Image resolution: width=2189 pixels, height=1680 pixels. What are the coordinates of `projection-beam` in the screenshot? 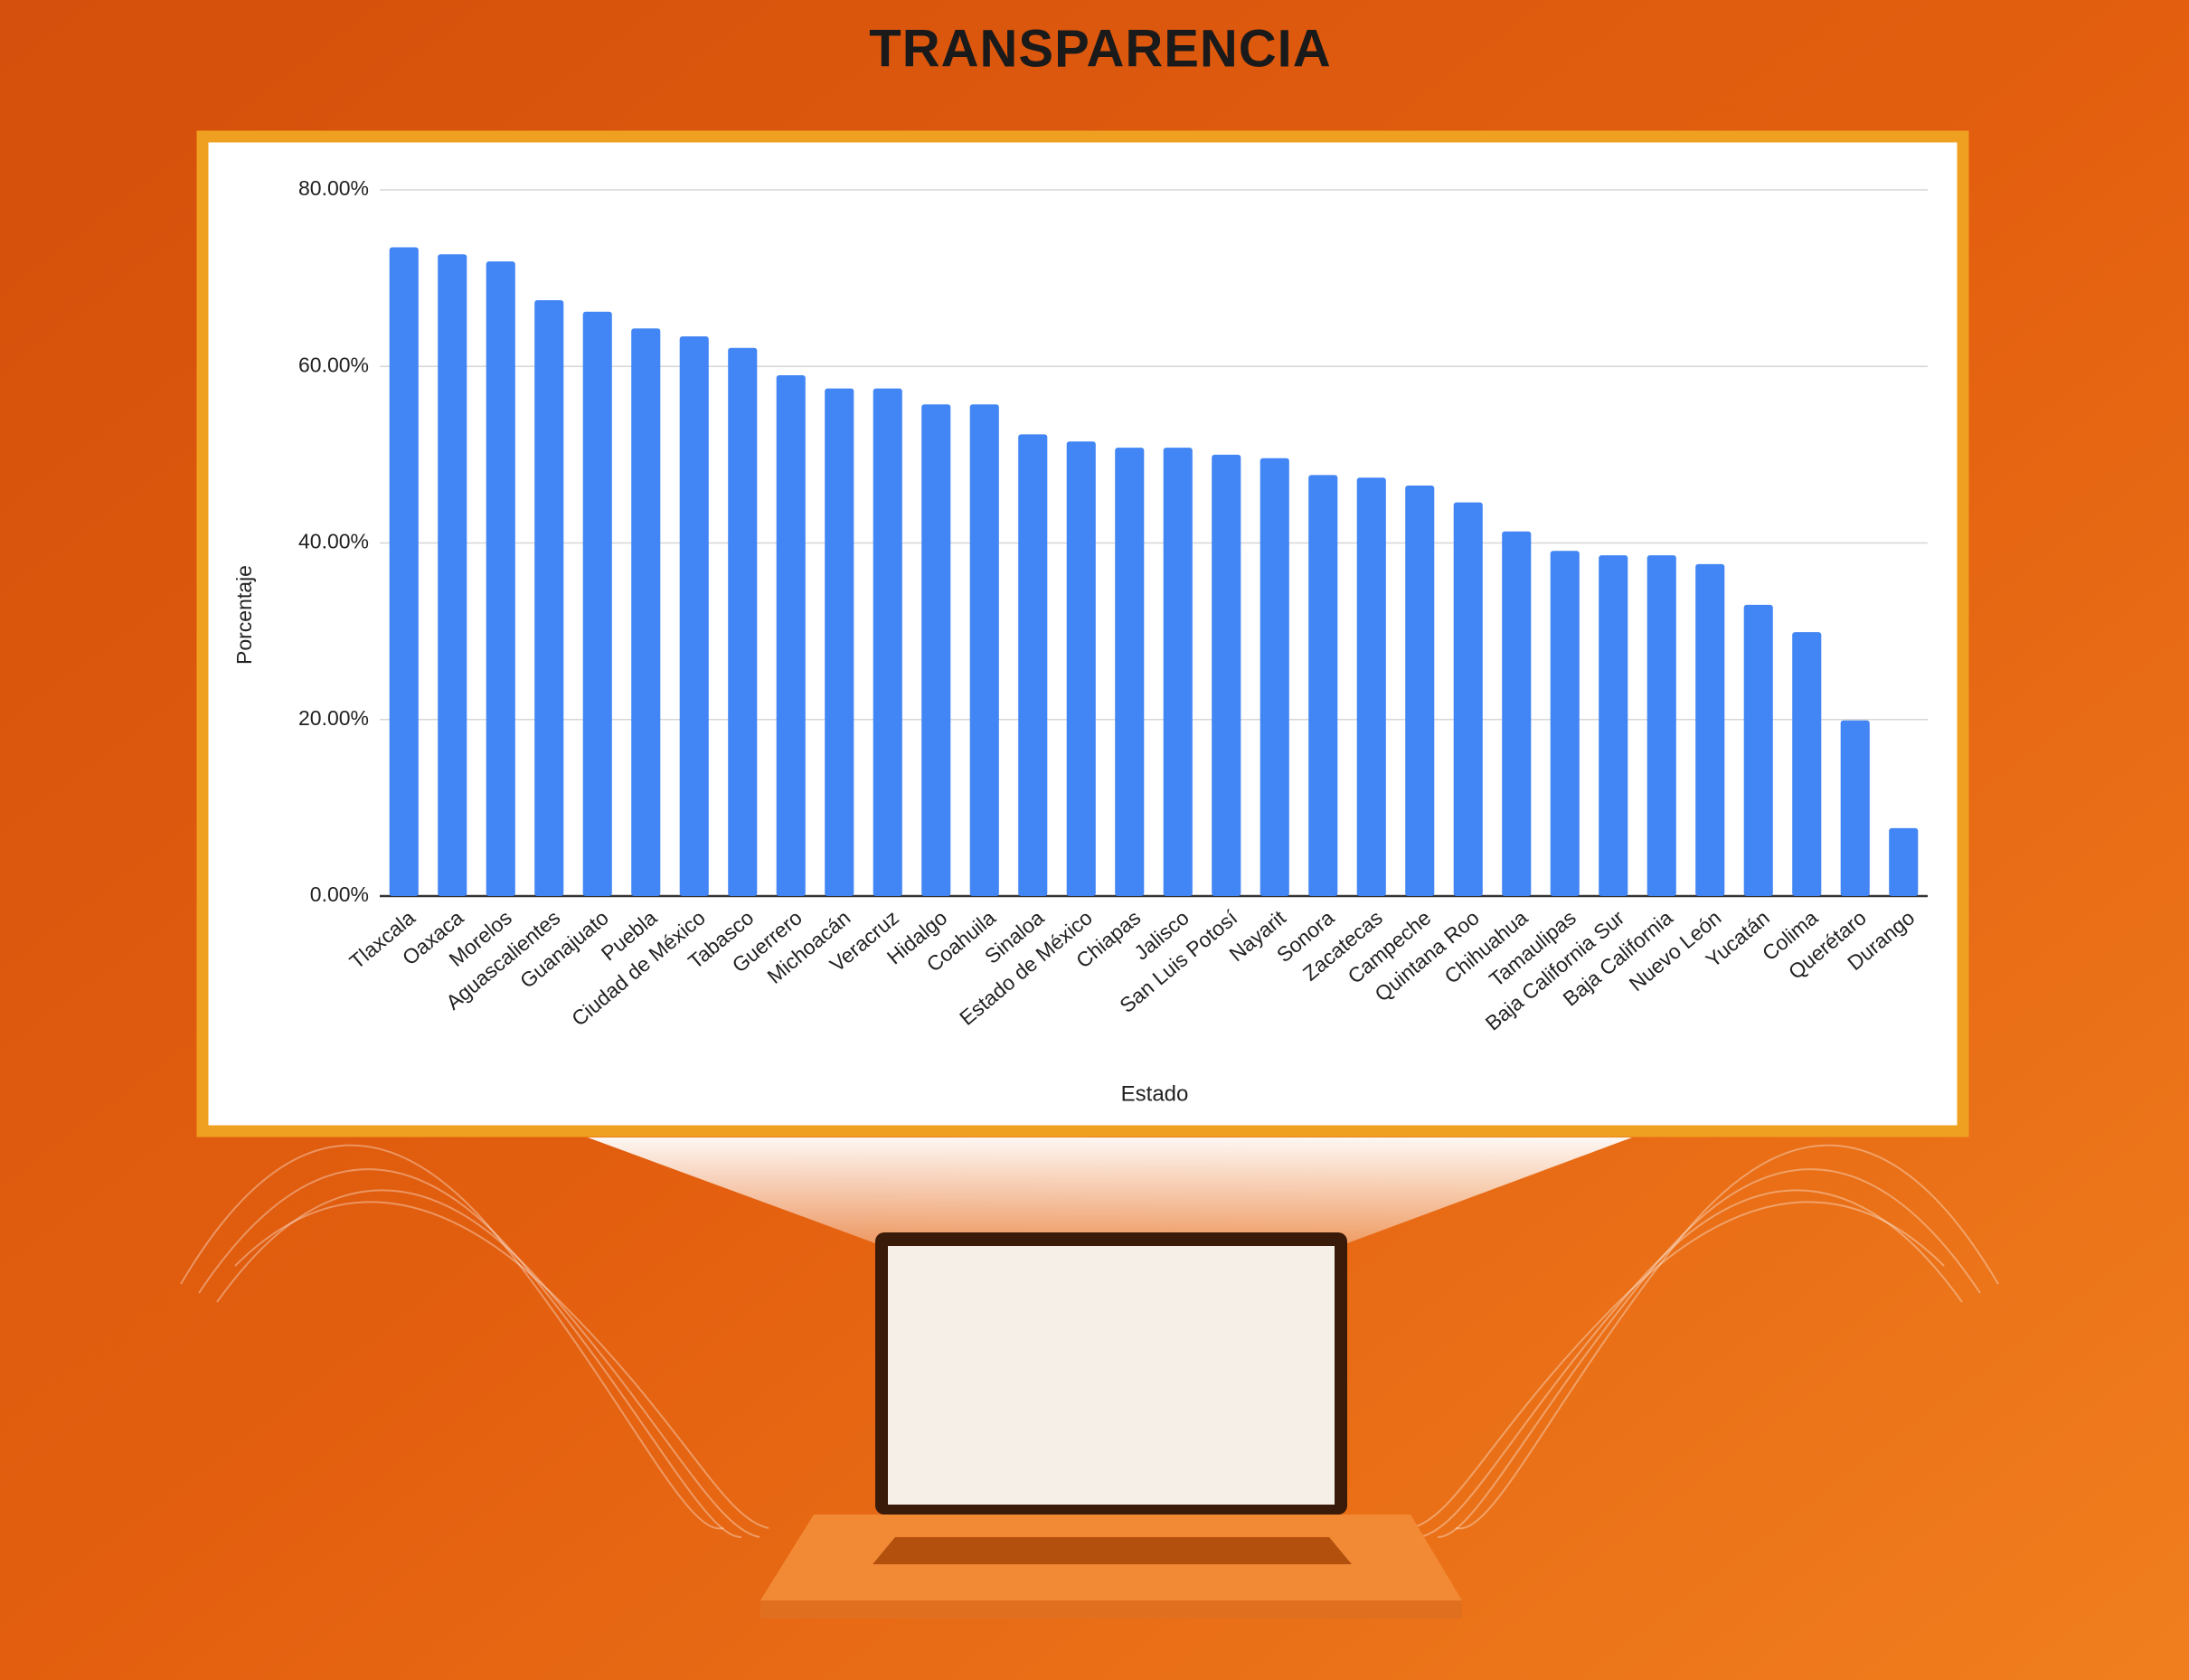 It's located at (1110, 1190).